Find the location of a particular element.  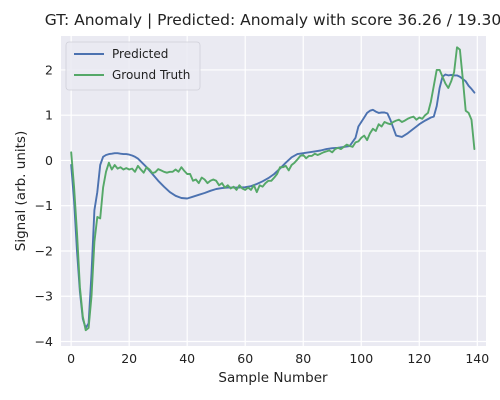

legend-label-predicted: Predicted is located at coordinates (140, 54).